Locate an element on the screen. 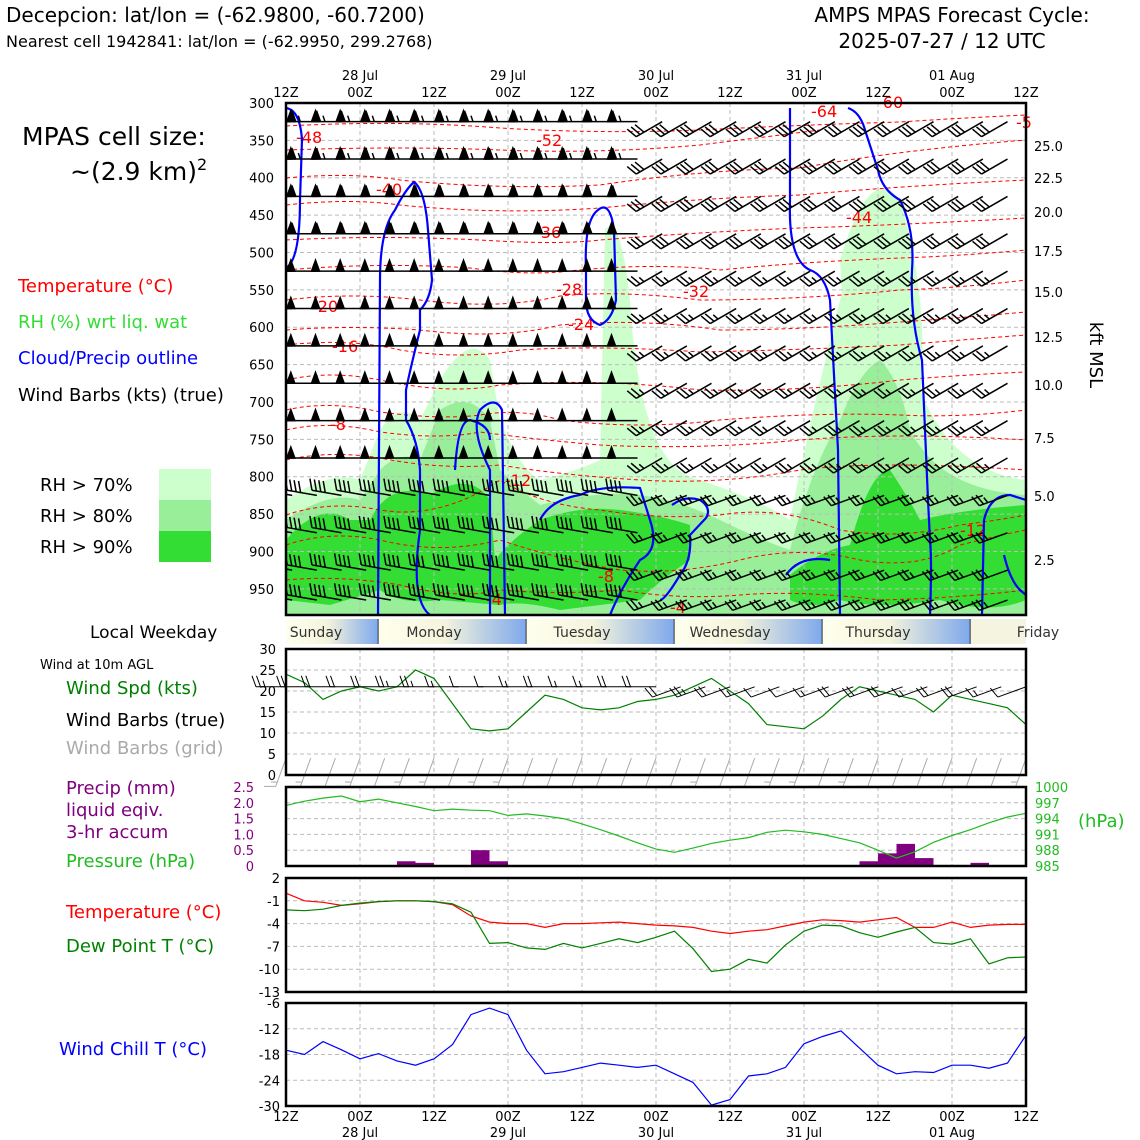 This screenshot has height=1140, width=1140. cell-size-label: MPAS cell size: is located at coordinates (114, 136).